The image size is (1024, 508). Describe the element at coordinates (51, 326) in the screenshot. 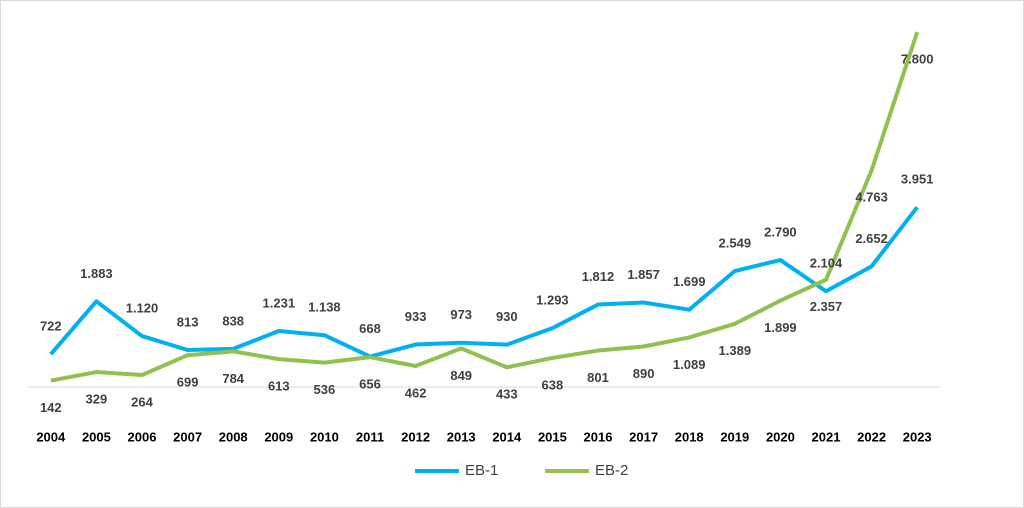

I see `data-label: 722` at that location.